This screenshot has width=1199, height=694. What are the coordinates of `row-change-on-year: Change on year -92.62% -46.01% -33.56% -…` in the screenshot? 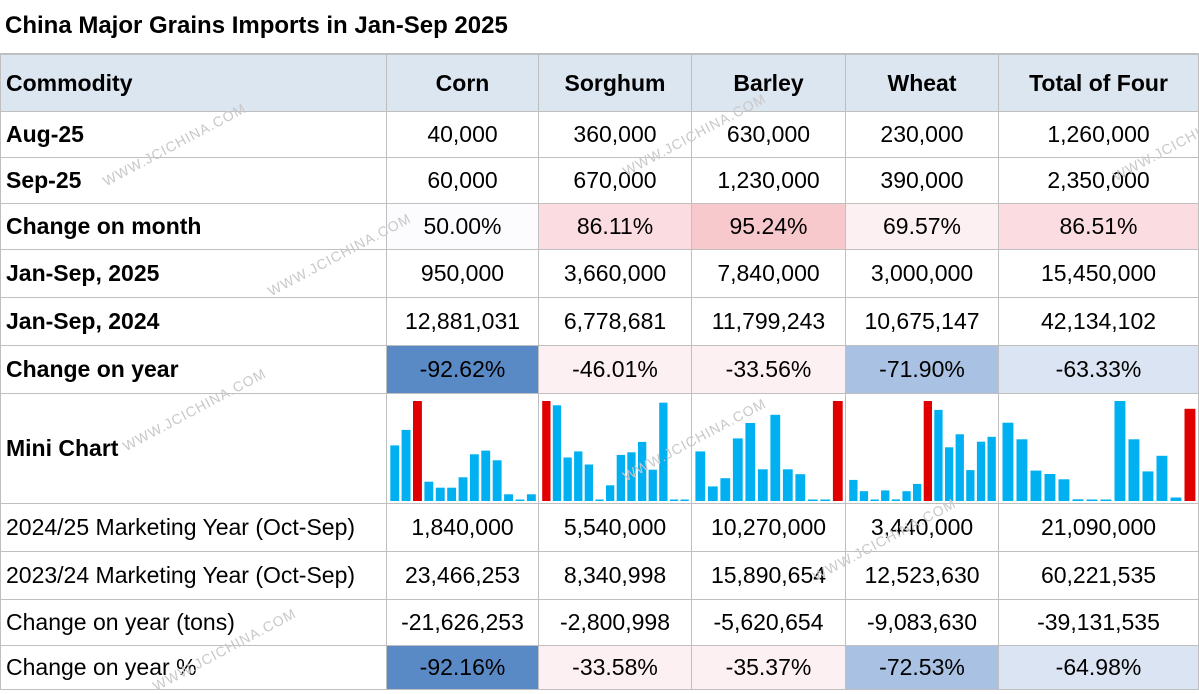 It's located at (599, 369).